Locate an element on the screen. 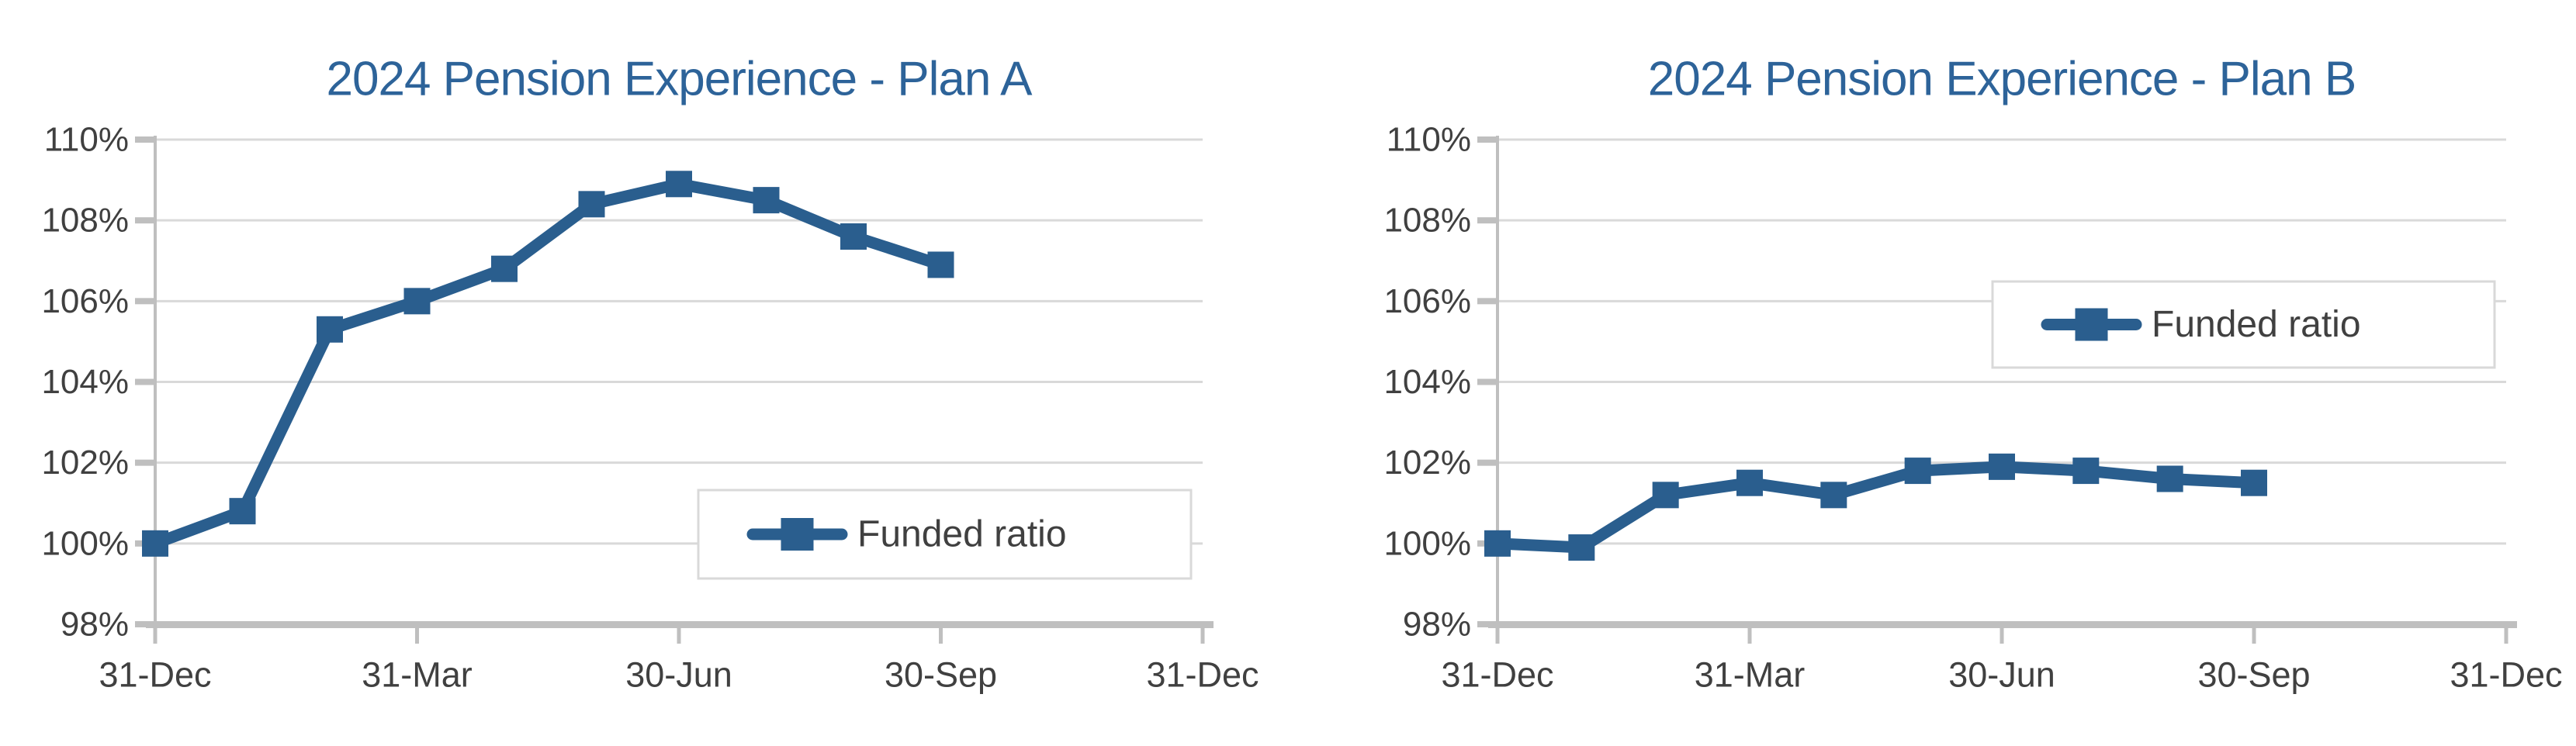 This screenshot has height=746, width=2576. chart-title: 2024 Pension Experience - Plan B is located at coordinates (2002, 79).